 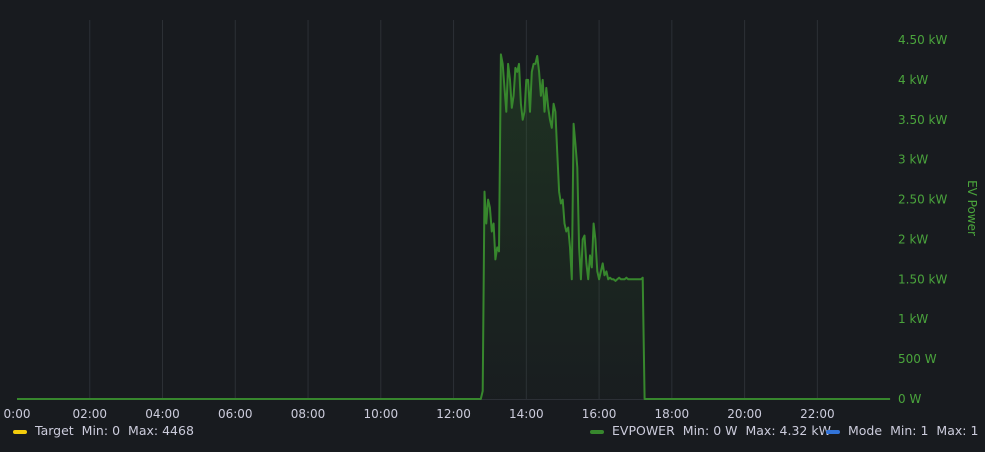 I want to click on legend-item-evpower: EVPOWER Min: 0 W Max: 4.32 kW, so click(x=710, y=430).